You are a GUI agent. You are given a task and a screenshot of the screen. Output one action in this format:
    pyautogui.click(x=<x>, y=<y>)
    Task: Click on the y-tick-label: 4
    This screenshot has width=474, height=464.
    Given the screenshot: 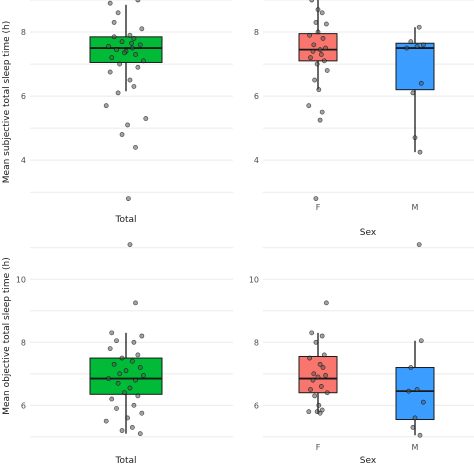 What is the action you would take?
    pyautogui.click(x=23, y=160)
    